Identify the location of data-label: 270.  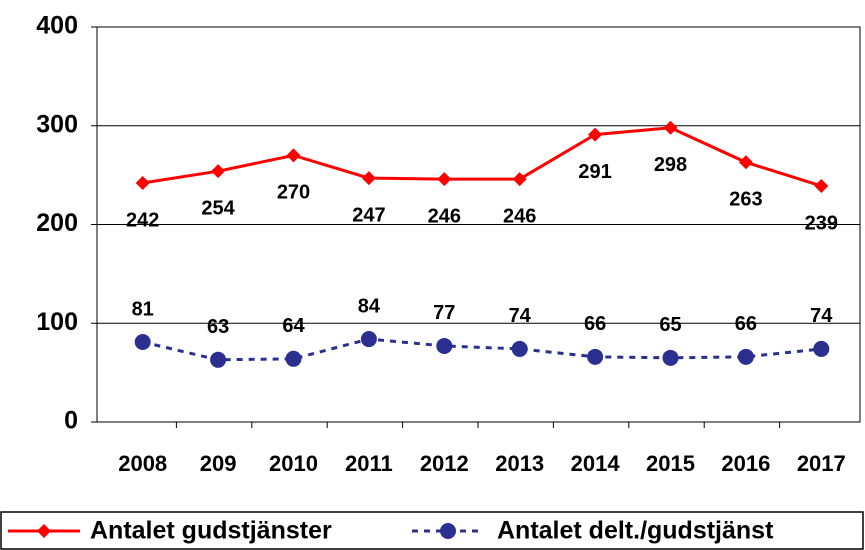
(293, 193).